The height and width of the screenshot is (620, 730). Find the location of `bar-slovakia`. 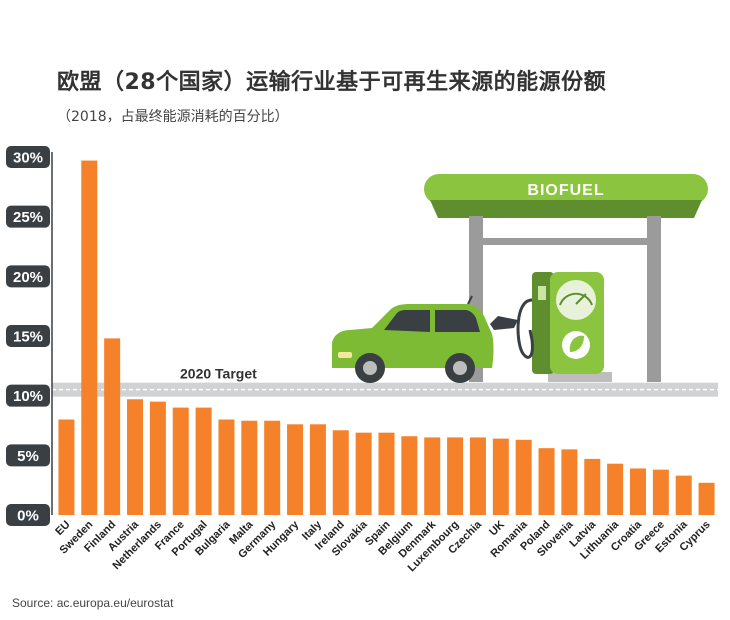

bar-slovakia is located at coordinates (363, 473).